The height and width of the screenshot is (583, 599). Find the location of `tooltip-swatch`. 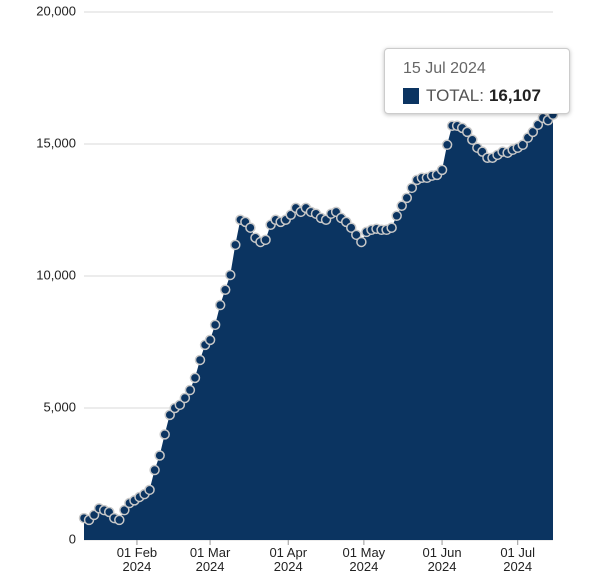

tooltip-swatch is located at coordinates (411, 96).